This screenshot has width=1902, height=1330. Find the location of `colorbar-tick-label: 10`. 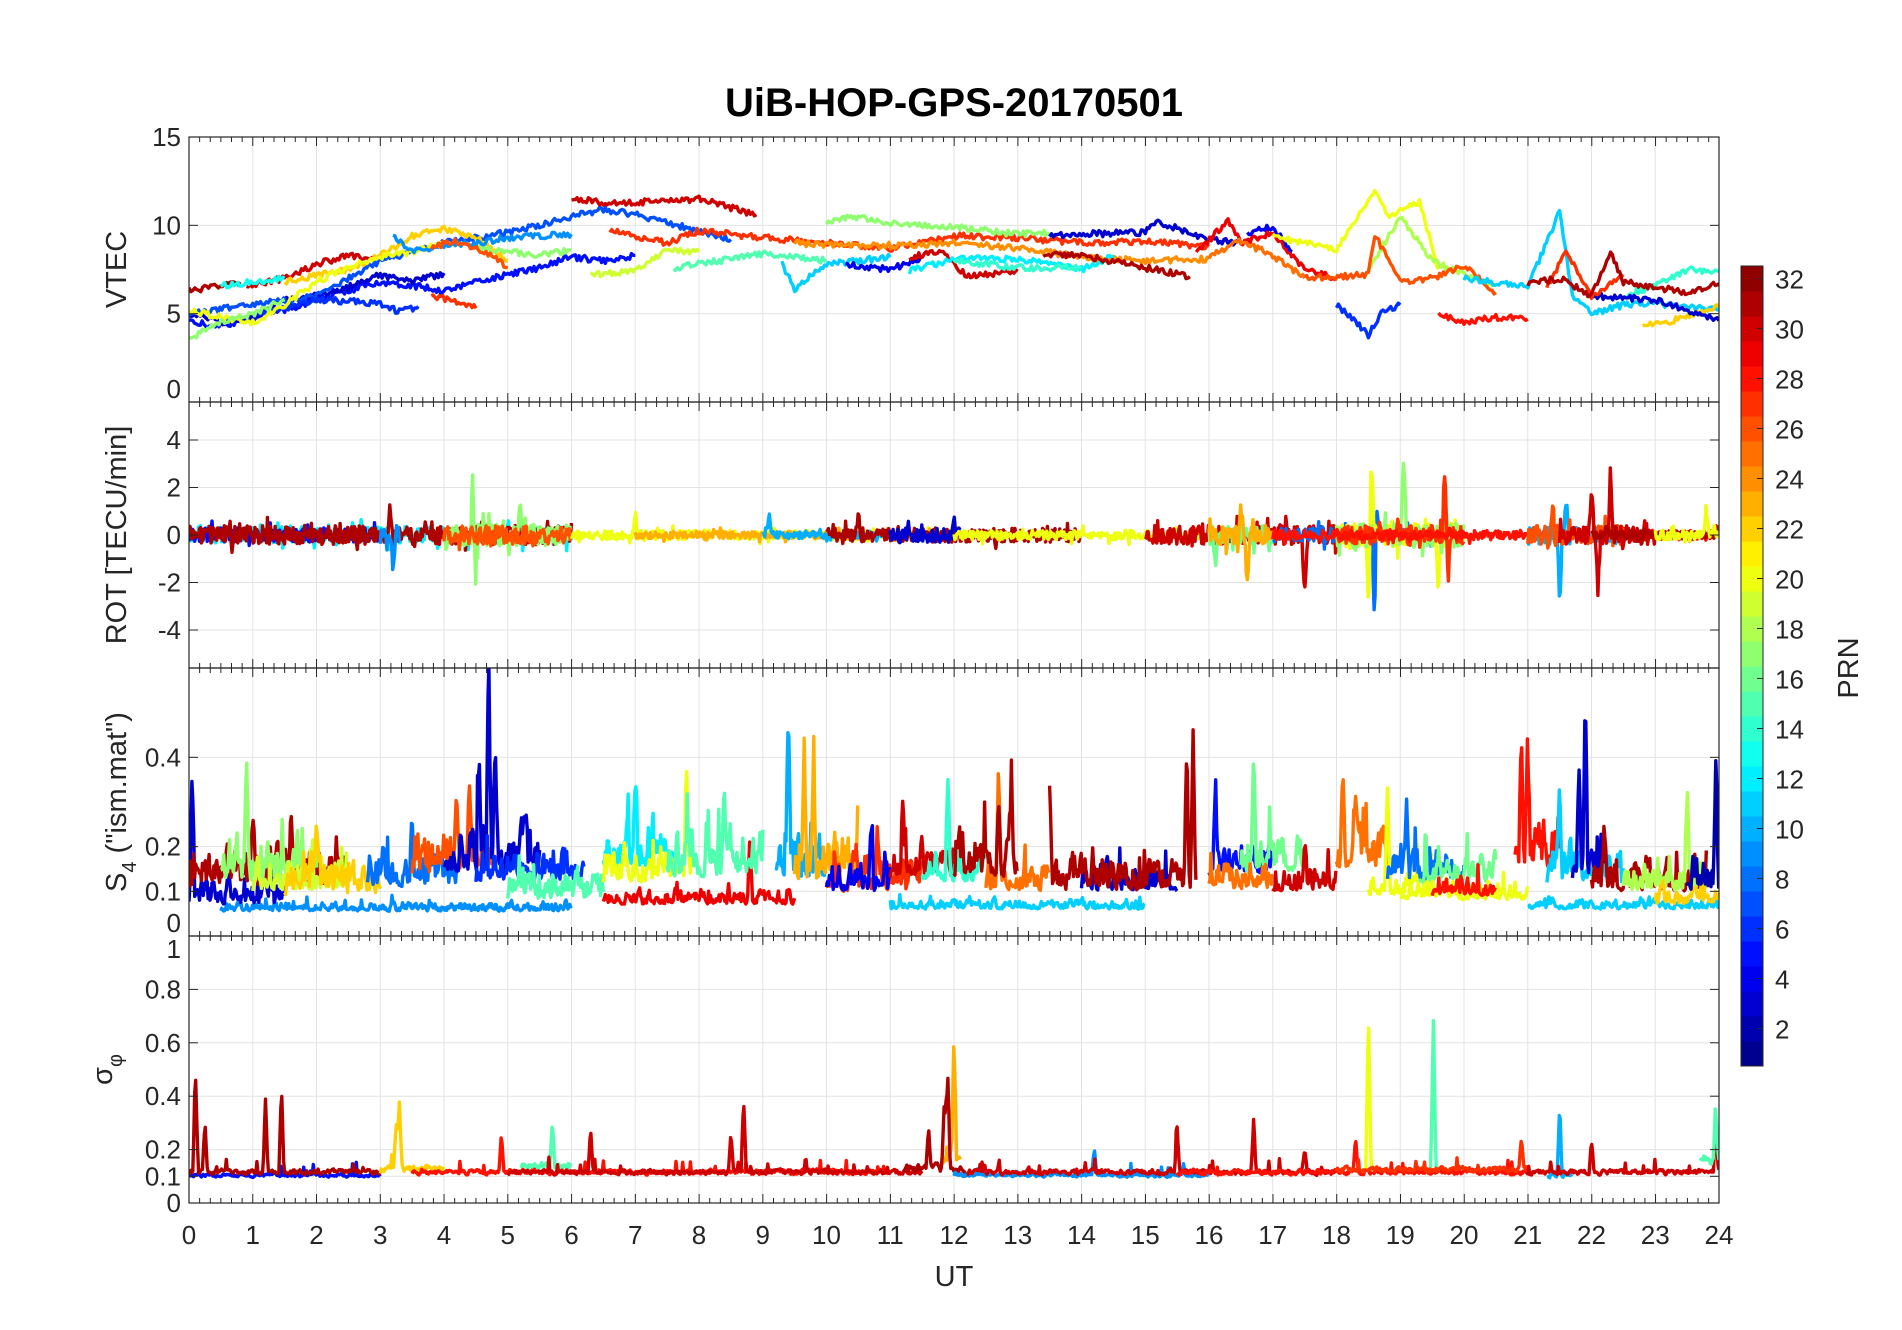

colorbar-tick-label: 10 is located at coordinates (1789, 830).